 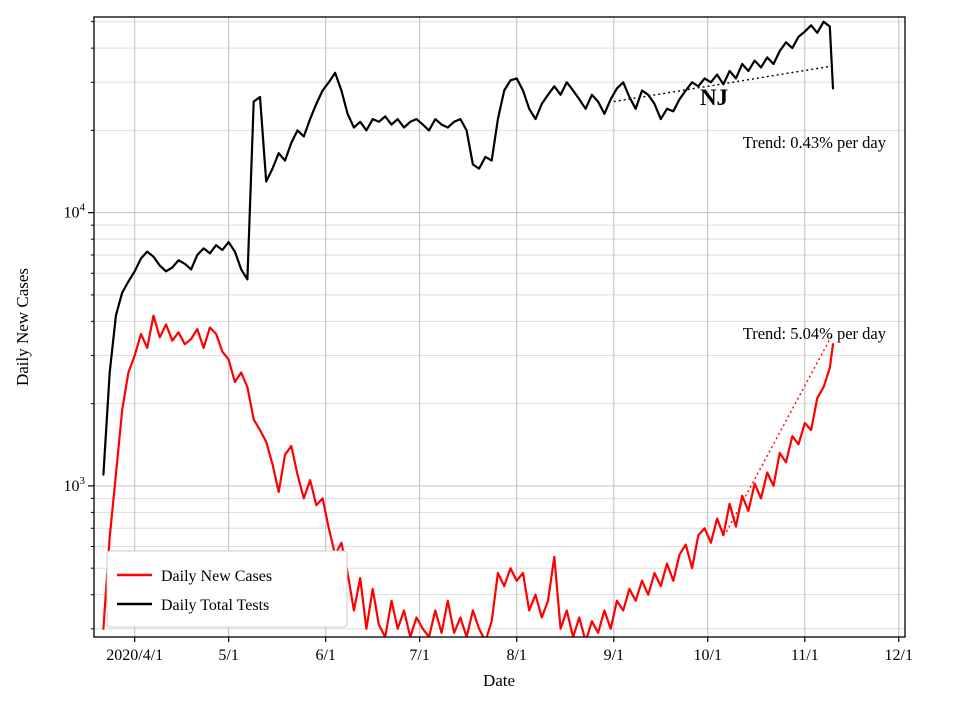 I want to click on x-axis-label: Date, so click(x=499, y=680).